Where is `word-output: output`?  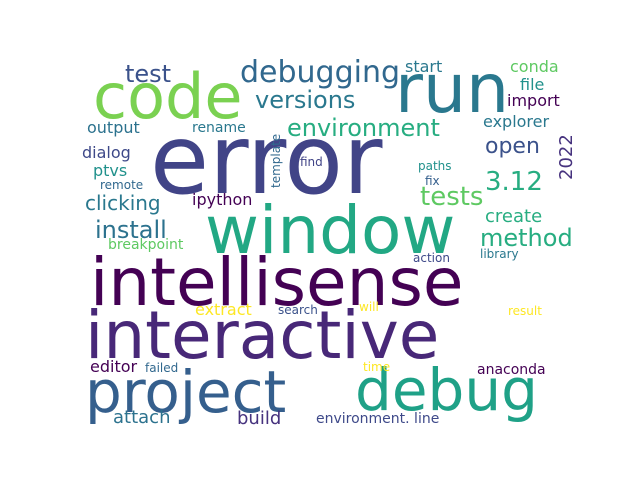
word-output: output is located at coordinates (113, 127).